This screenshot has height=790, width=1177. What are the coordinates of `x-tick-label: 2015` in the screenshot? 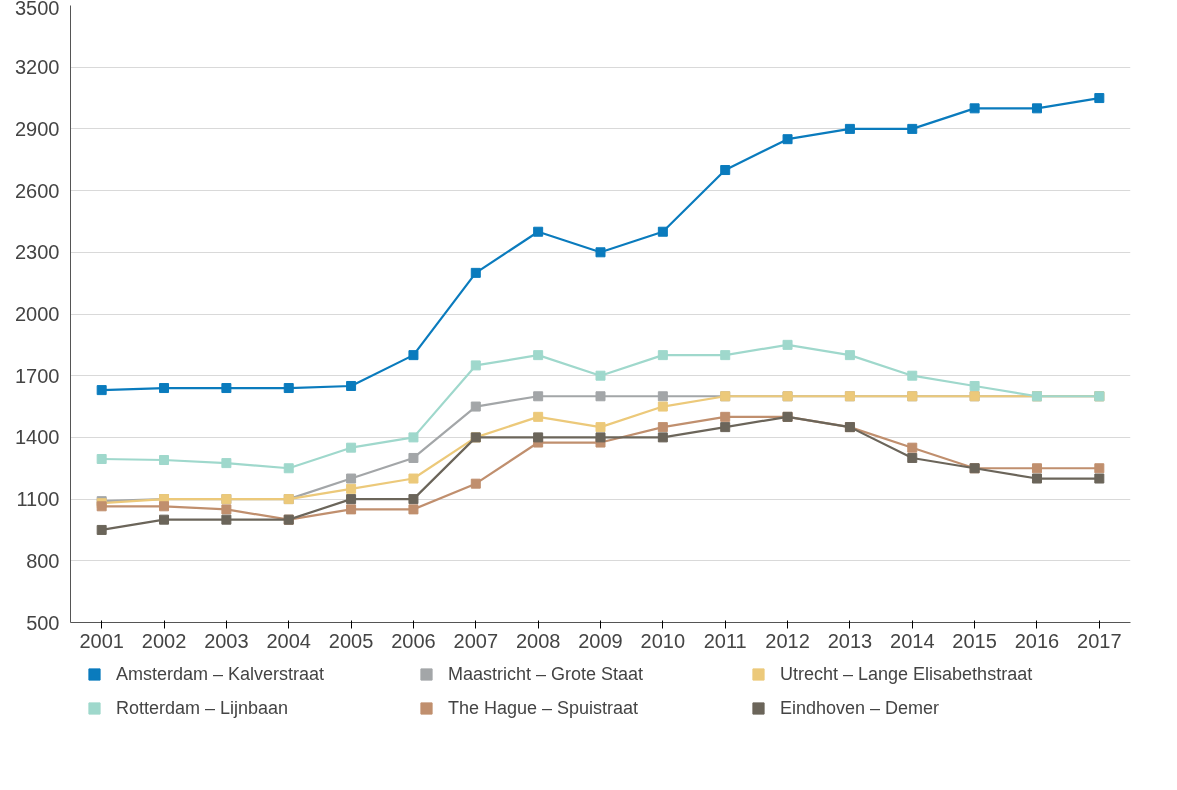 It's located at (974, 640).